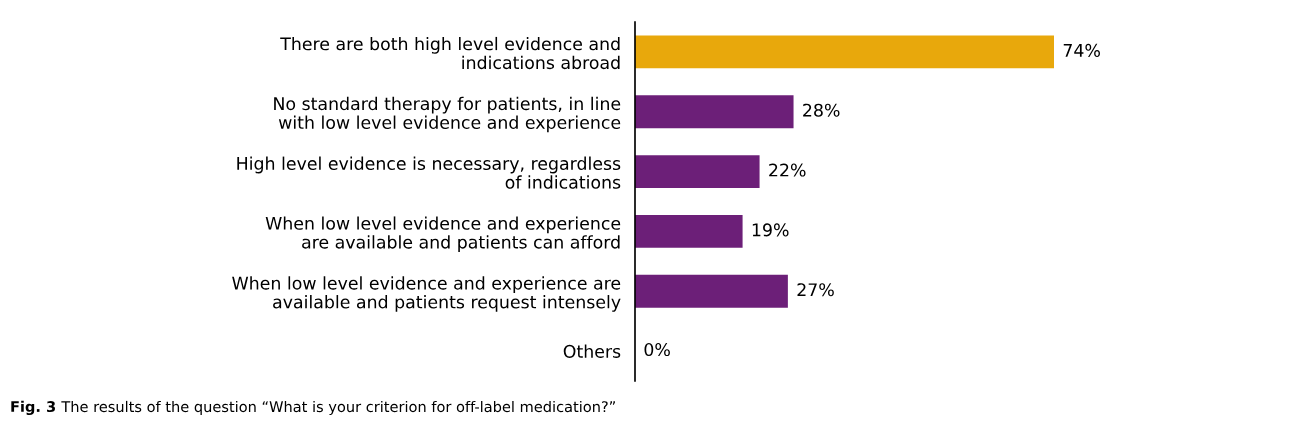 This screenshot has width=1289, height=423. I want to click on data-label: 19%, so click(770, 230).